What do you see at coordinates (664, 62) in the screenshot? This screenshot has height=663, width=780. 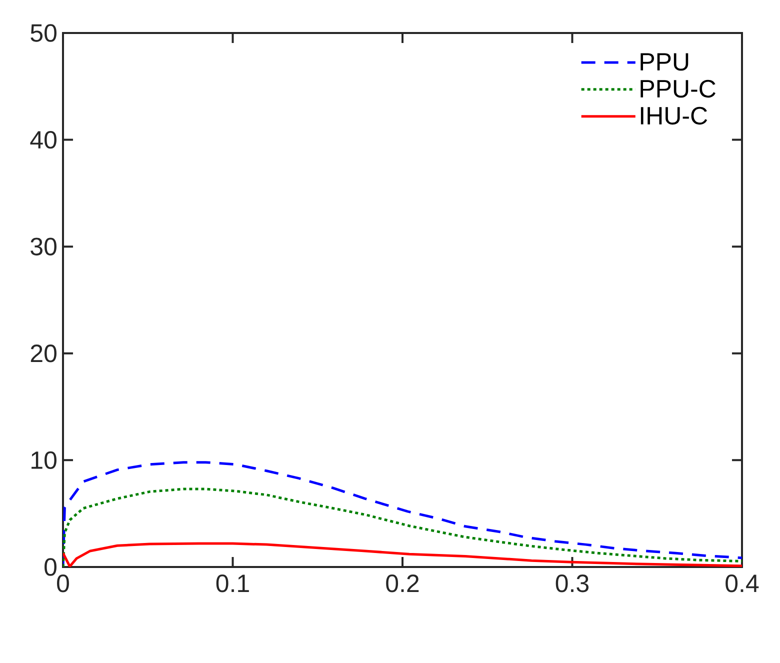 I see `legend-label: PPU` at bounding box center [664, 62].